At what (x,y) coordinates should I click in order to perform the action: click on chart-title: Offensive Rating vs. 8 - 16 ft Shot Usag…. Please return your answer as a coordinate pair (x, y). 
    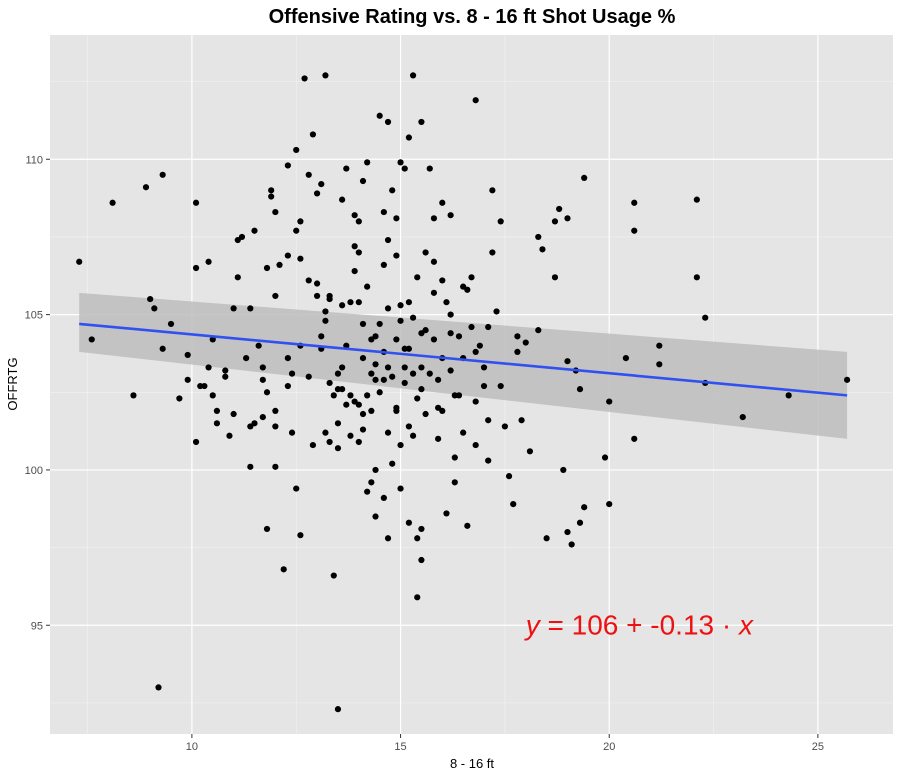
    Looking at the image, I should click on (472, 17).